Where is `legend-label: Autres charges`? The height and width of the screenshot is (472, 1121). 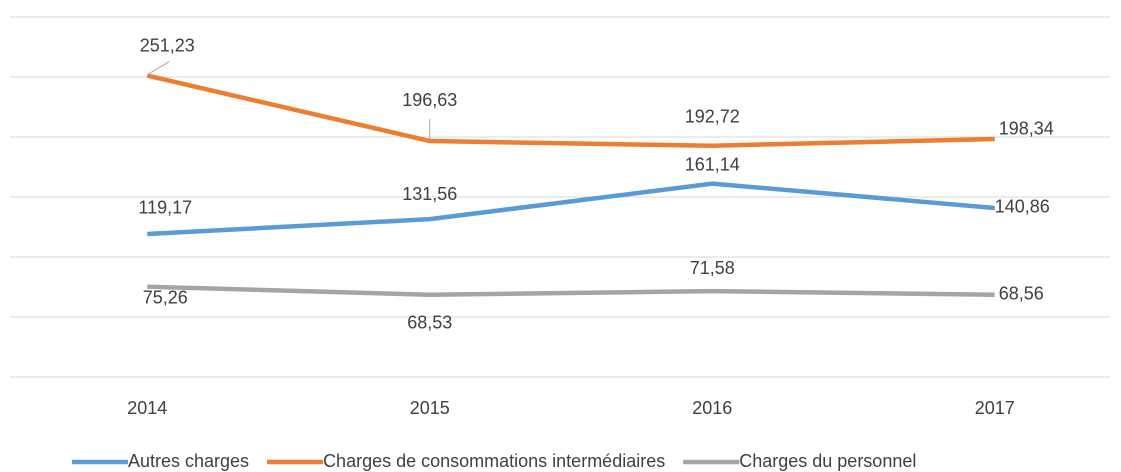 legend-label: Autres charges is located at coordinates (188, 461).